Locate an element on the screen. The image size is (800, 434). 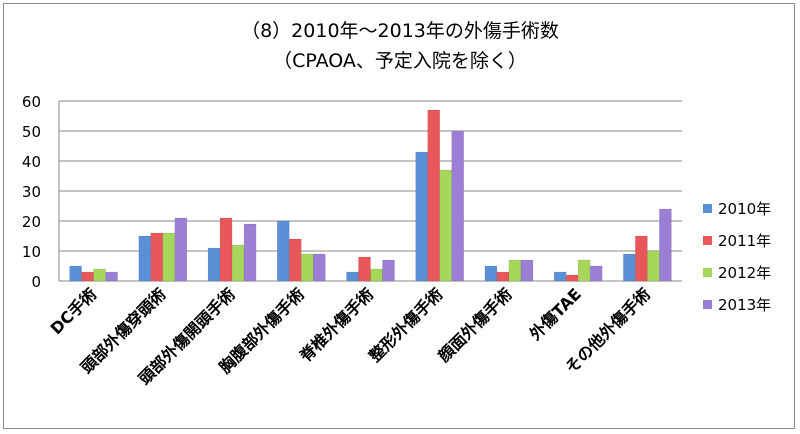
legend-item: 2011年 is located at coordinates (749, 240).